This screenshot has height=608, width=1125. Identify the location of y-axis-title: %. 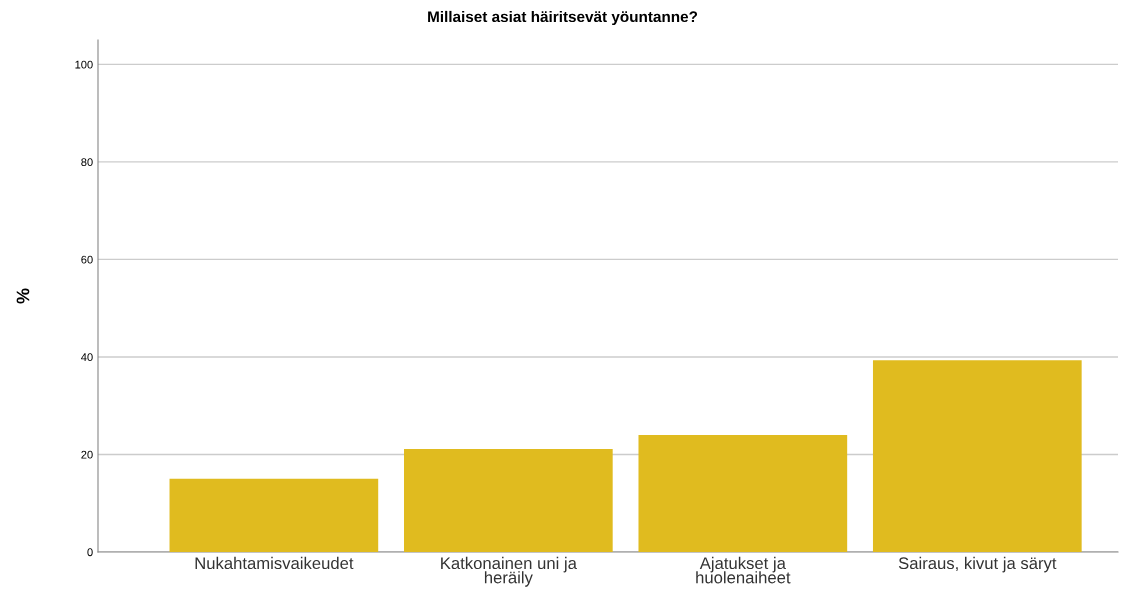
(23, 296).